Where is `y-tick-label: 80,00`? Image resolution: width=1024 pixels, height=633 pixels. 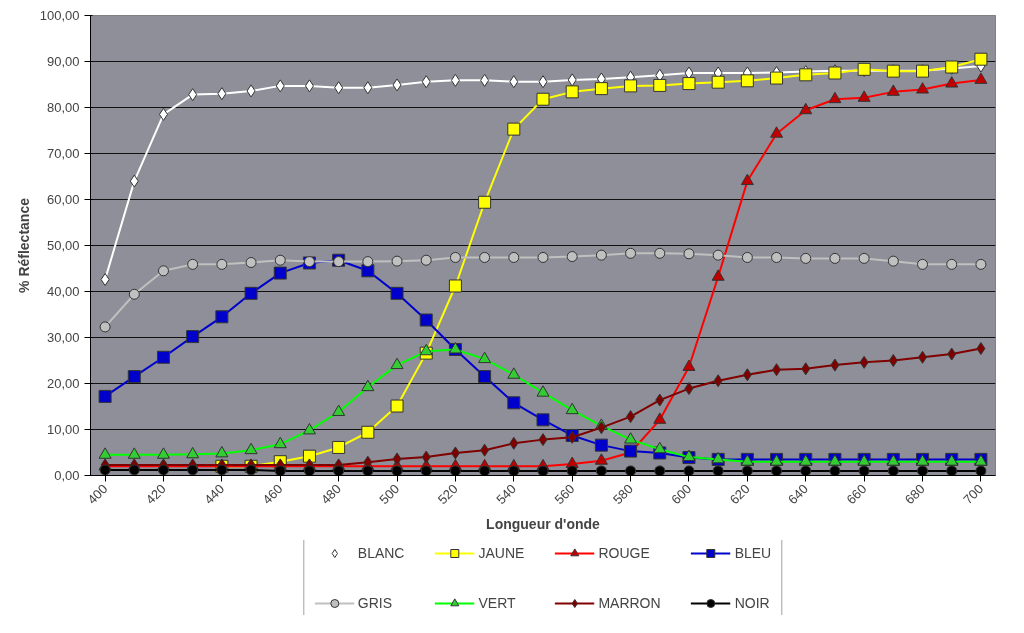 y-tick-label: 80,00 is located at coordinates (63, 107).